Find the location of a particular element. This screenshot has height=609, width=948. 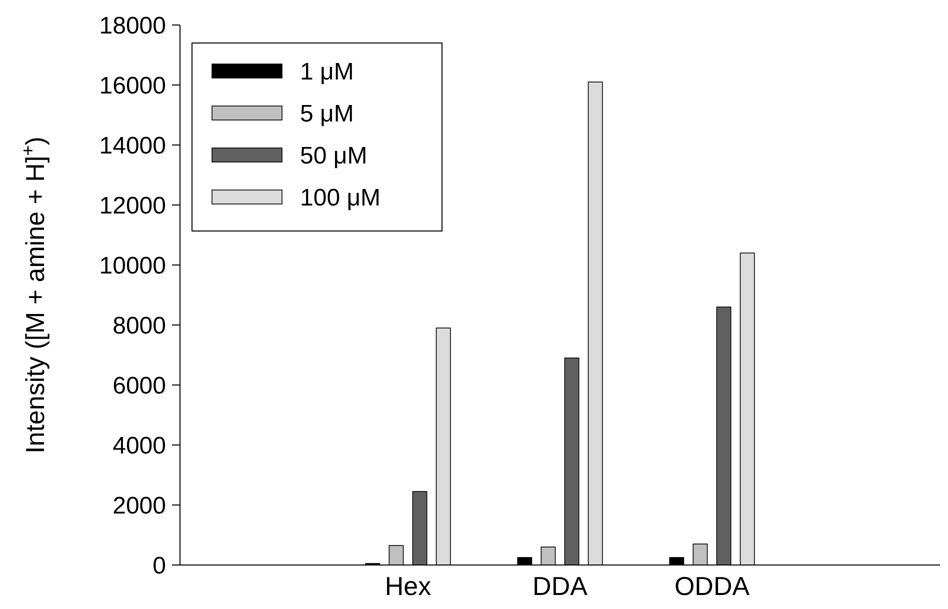

y-tick-label: 12000 is located at coordinates (132, 206).